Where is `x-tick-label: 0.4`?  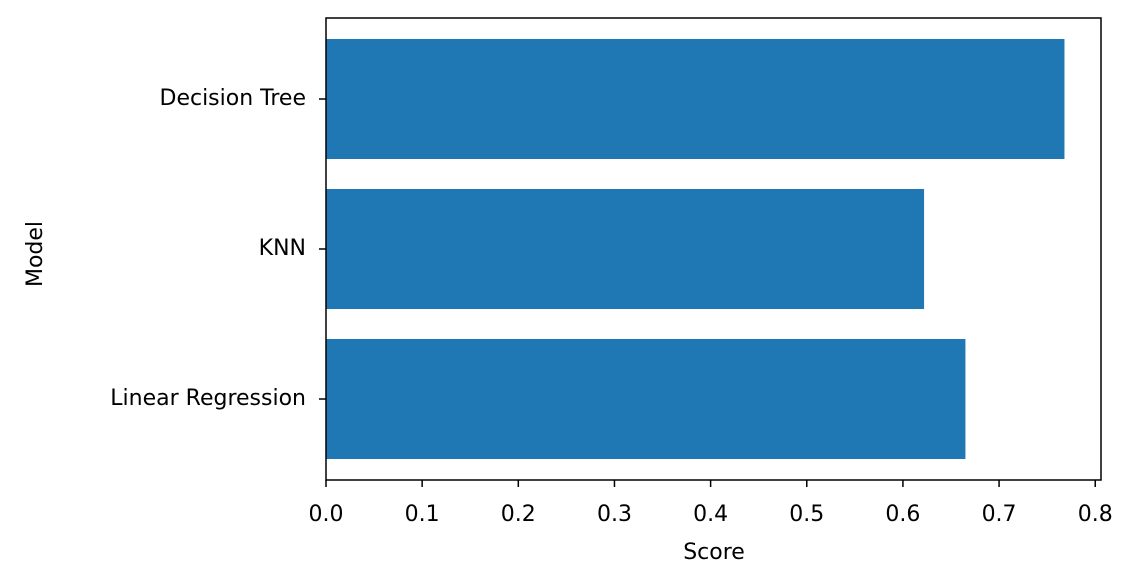 x-tick-label: 0.4 is located at coordinates (710, 514).